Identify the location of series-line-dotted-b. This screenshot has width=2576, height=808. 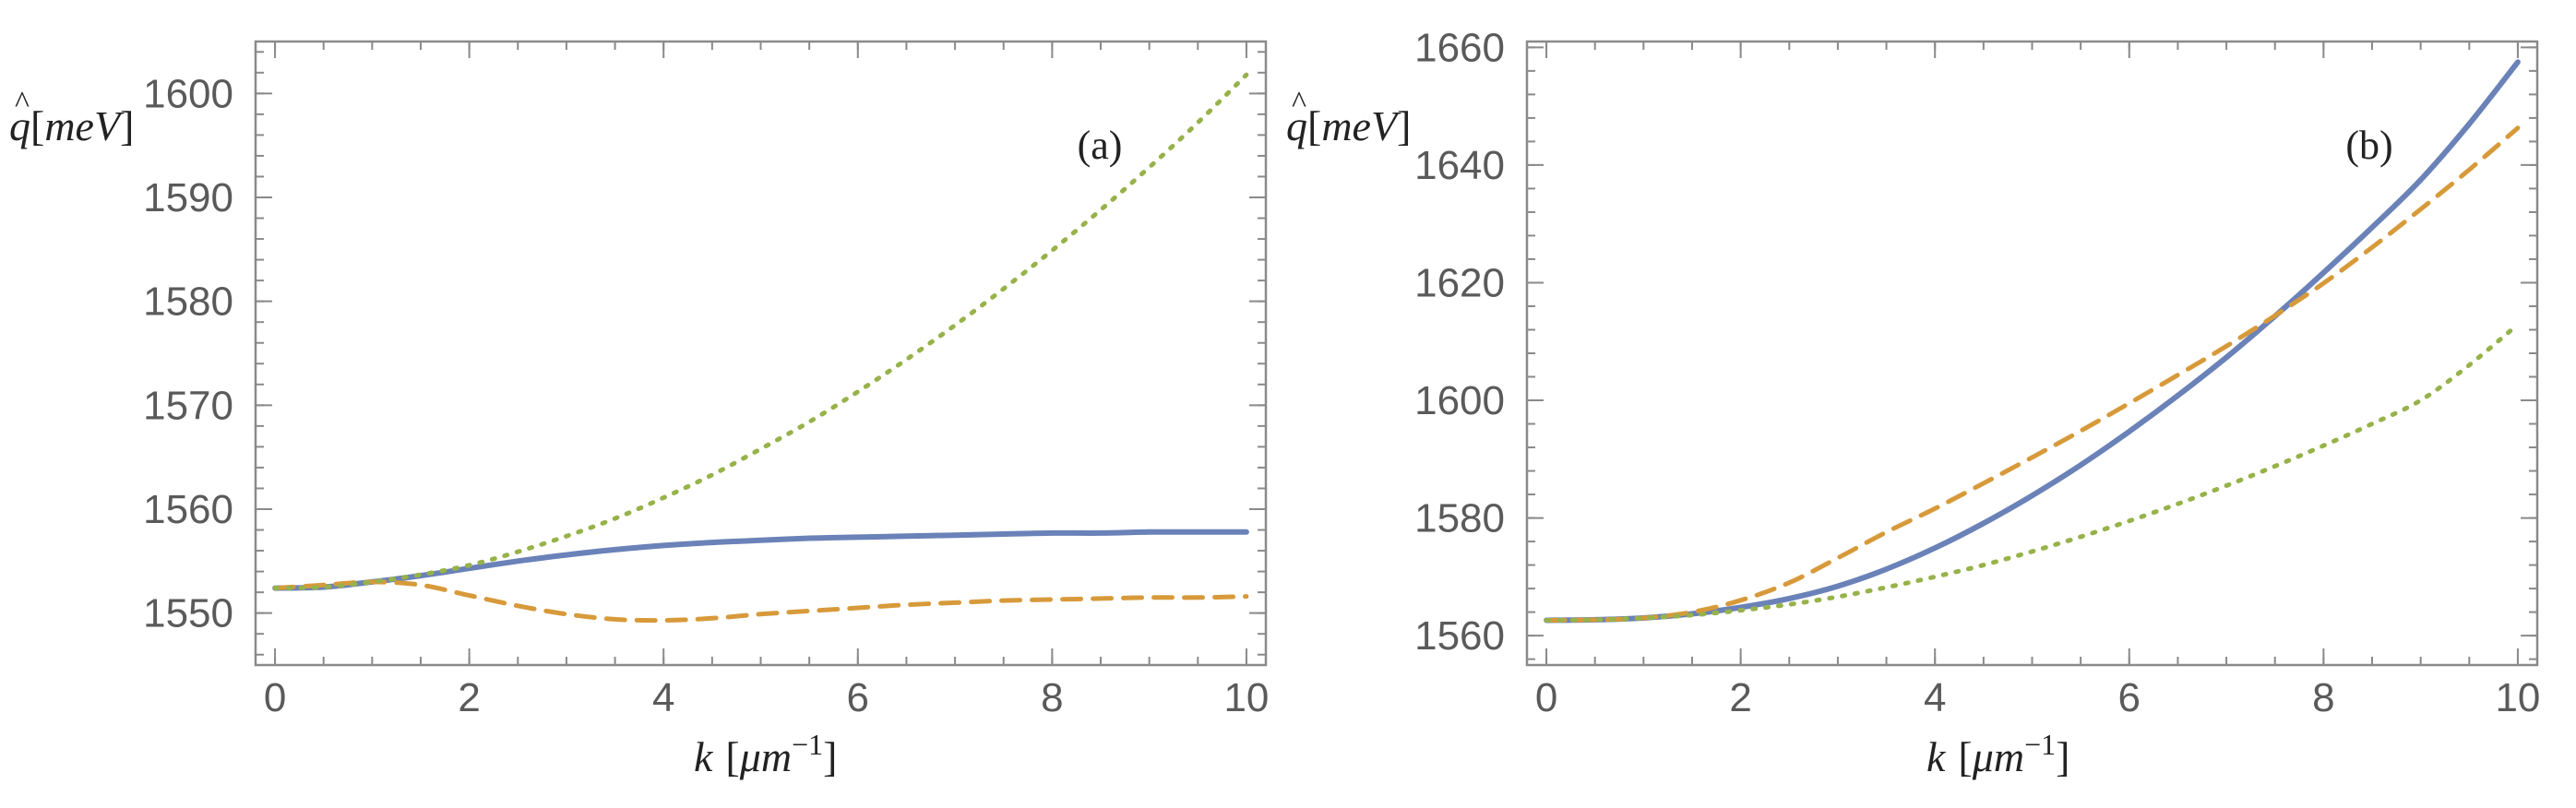
(2032, 473).